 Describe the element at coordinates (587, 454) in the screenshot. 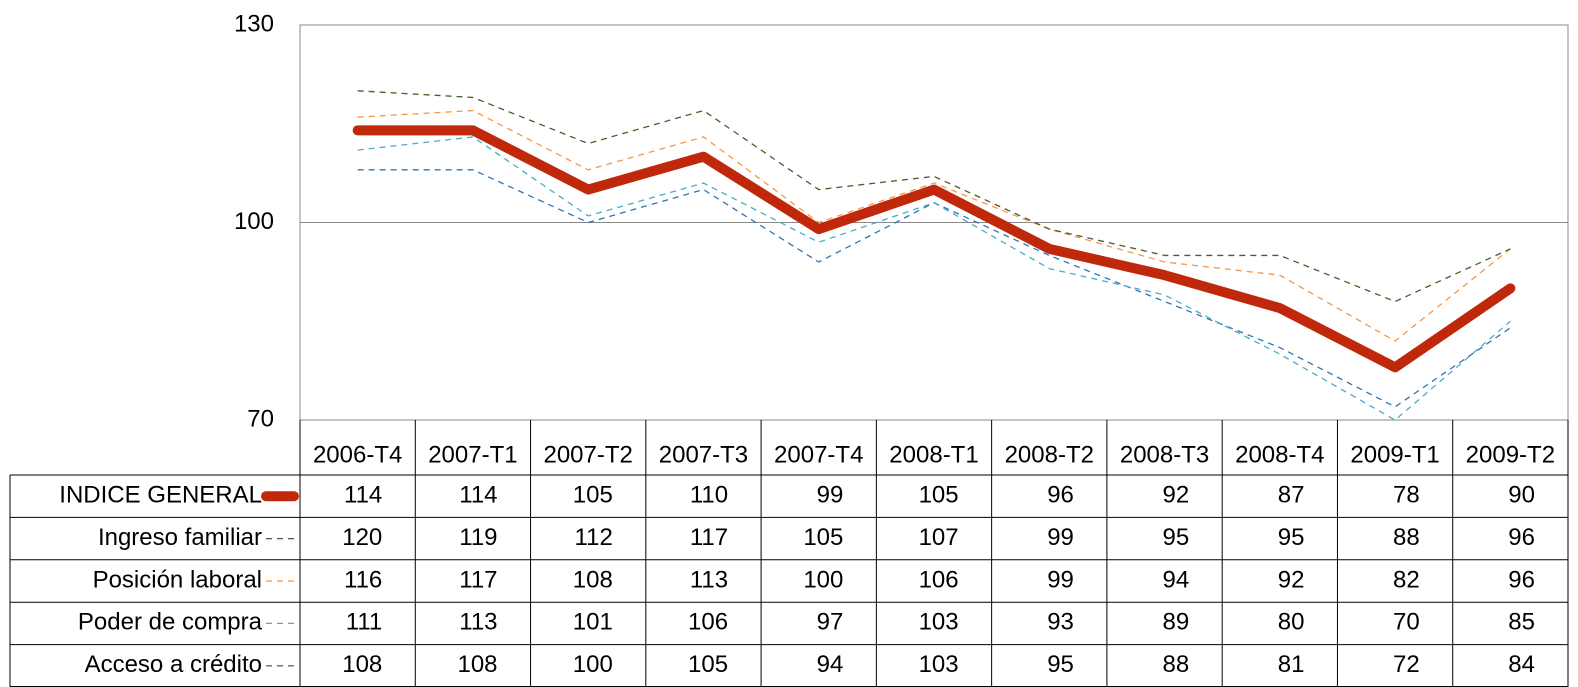

I see `x-tick-label: 2007-T2` at that location.